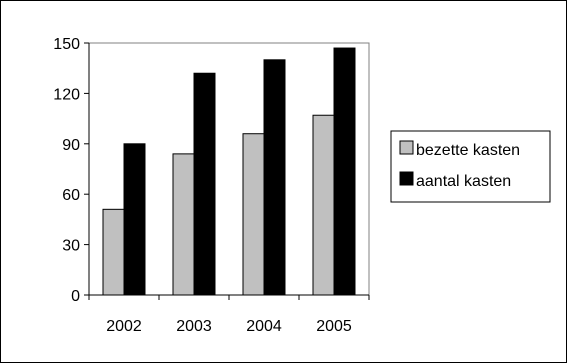 This screenshot has width=567, height=363. I want to click on legend-swatch-bezette-kasten, so click(406, 147).